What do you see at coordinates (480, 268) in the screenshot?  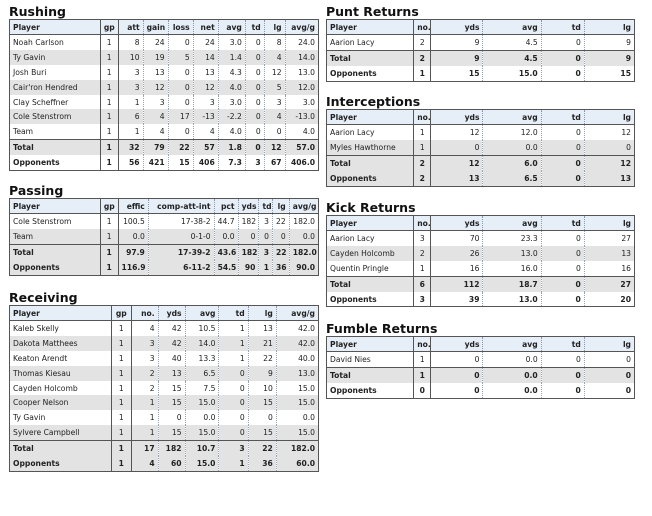 I see `table-row: Quentin Pringle 1 16 16.0 0 16` at bounding box center [480, 268].